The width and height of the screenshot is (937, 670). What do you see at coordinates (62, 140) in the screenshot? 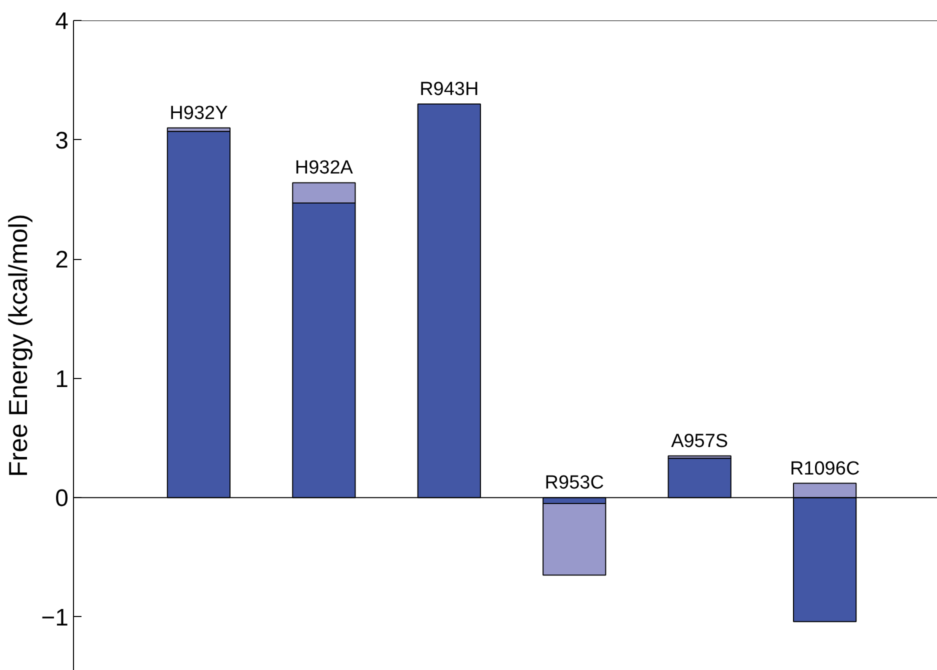
I see `y-tick-label: 3` at bounding box center [62, 140].